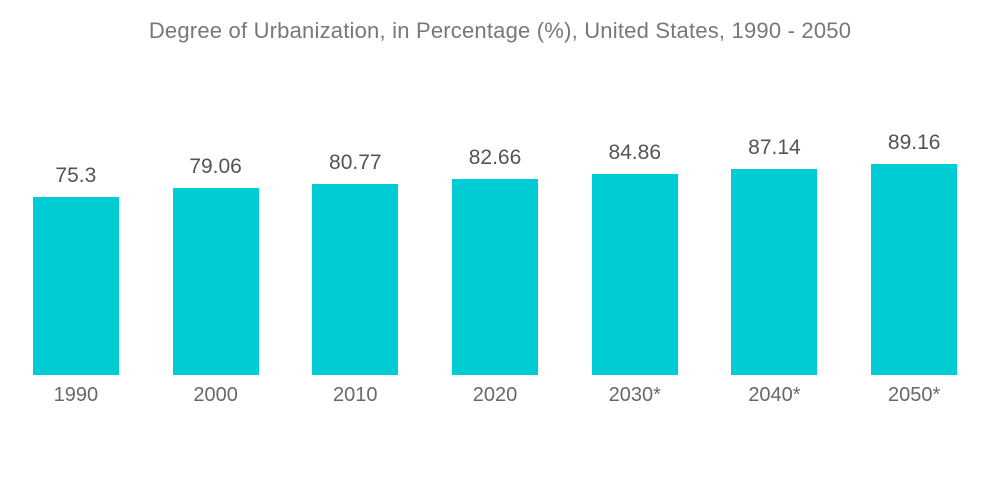  I want to click on bar-column: 75.3 1990, so click(76, 253).